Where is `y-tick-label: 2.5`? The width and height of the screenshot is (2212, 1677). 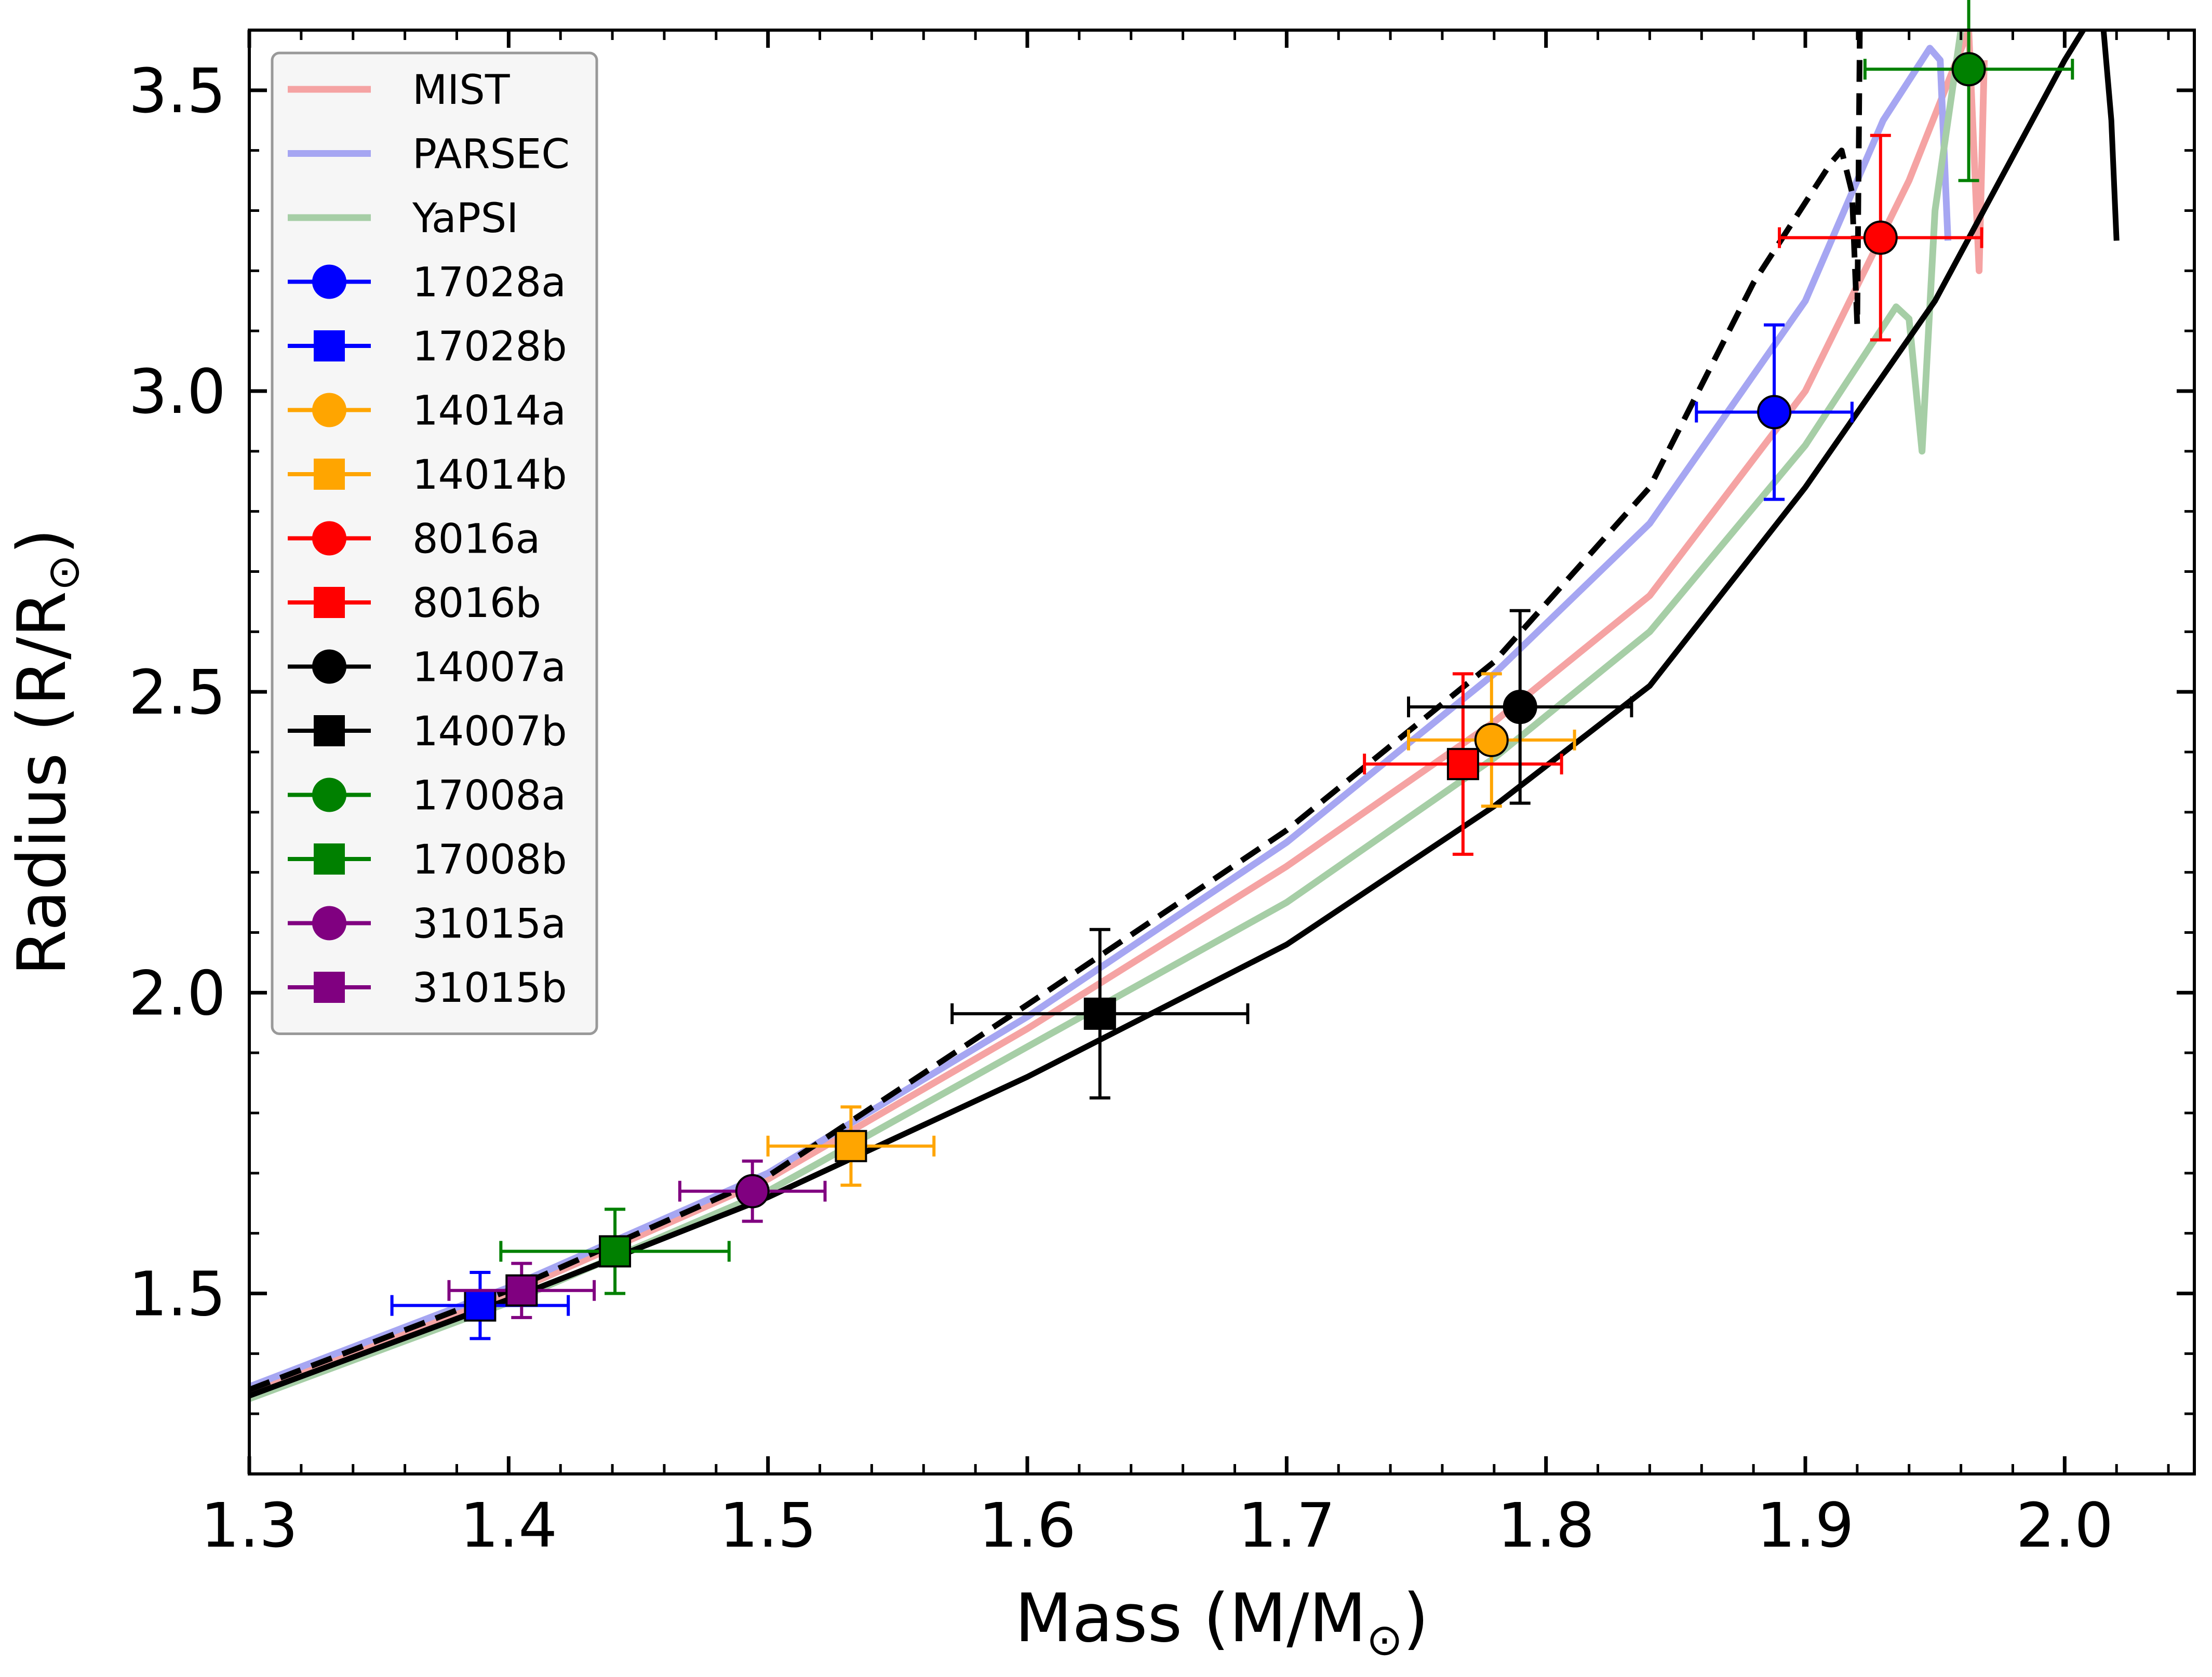
y-tick-label: 2.5 is located at coordinates (177, 692).